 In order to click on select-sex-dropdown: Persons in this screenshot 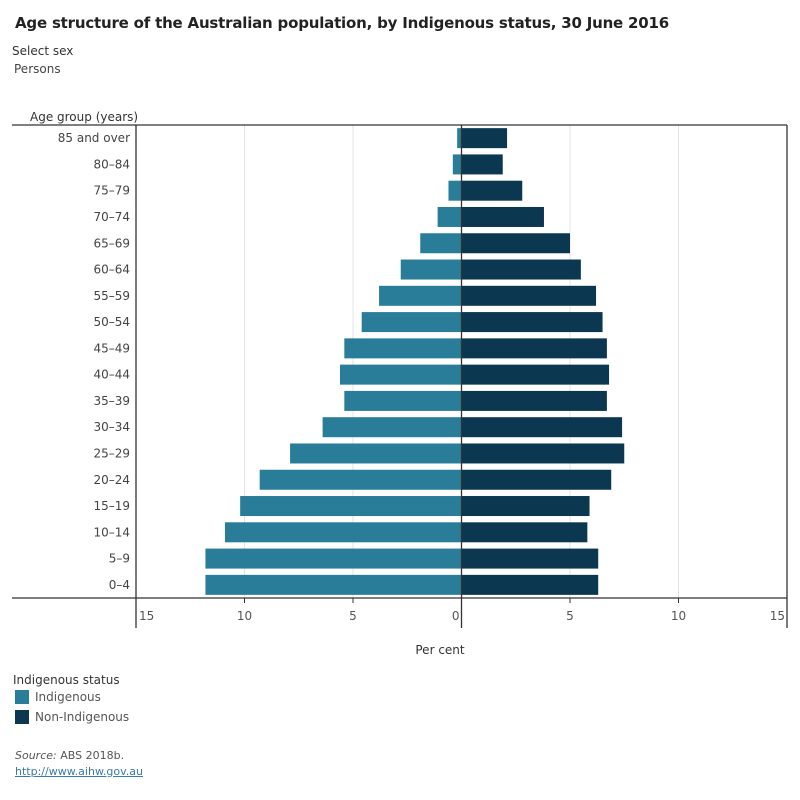, I will do `click(37, 69)`.